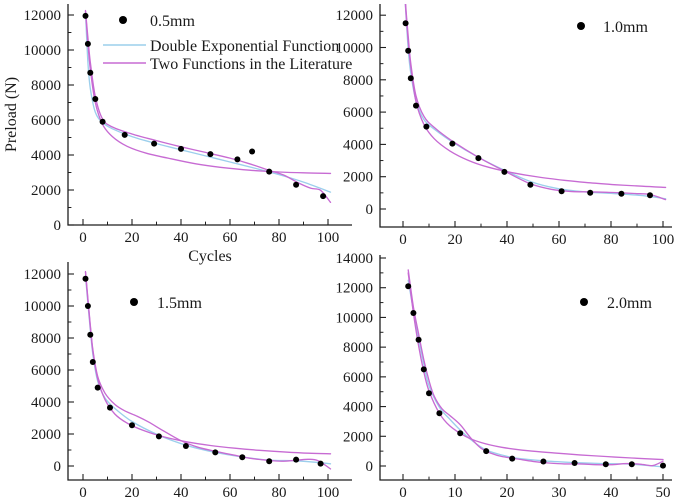 This screenshot has height=500, width=676. Describe the element at coordinates (455, 492) in the screenshot. I see `x-tick-label: 10` at that location.